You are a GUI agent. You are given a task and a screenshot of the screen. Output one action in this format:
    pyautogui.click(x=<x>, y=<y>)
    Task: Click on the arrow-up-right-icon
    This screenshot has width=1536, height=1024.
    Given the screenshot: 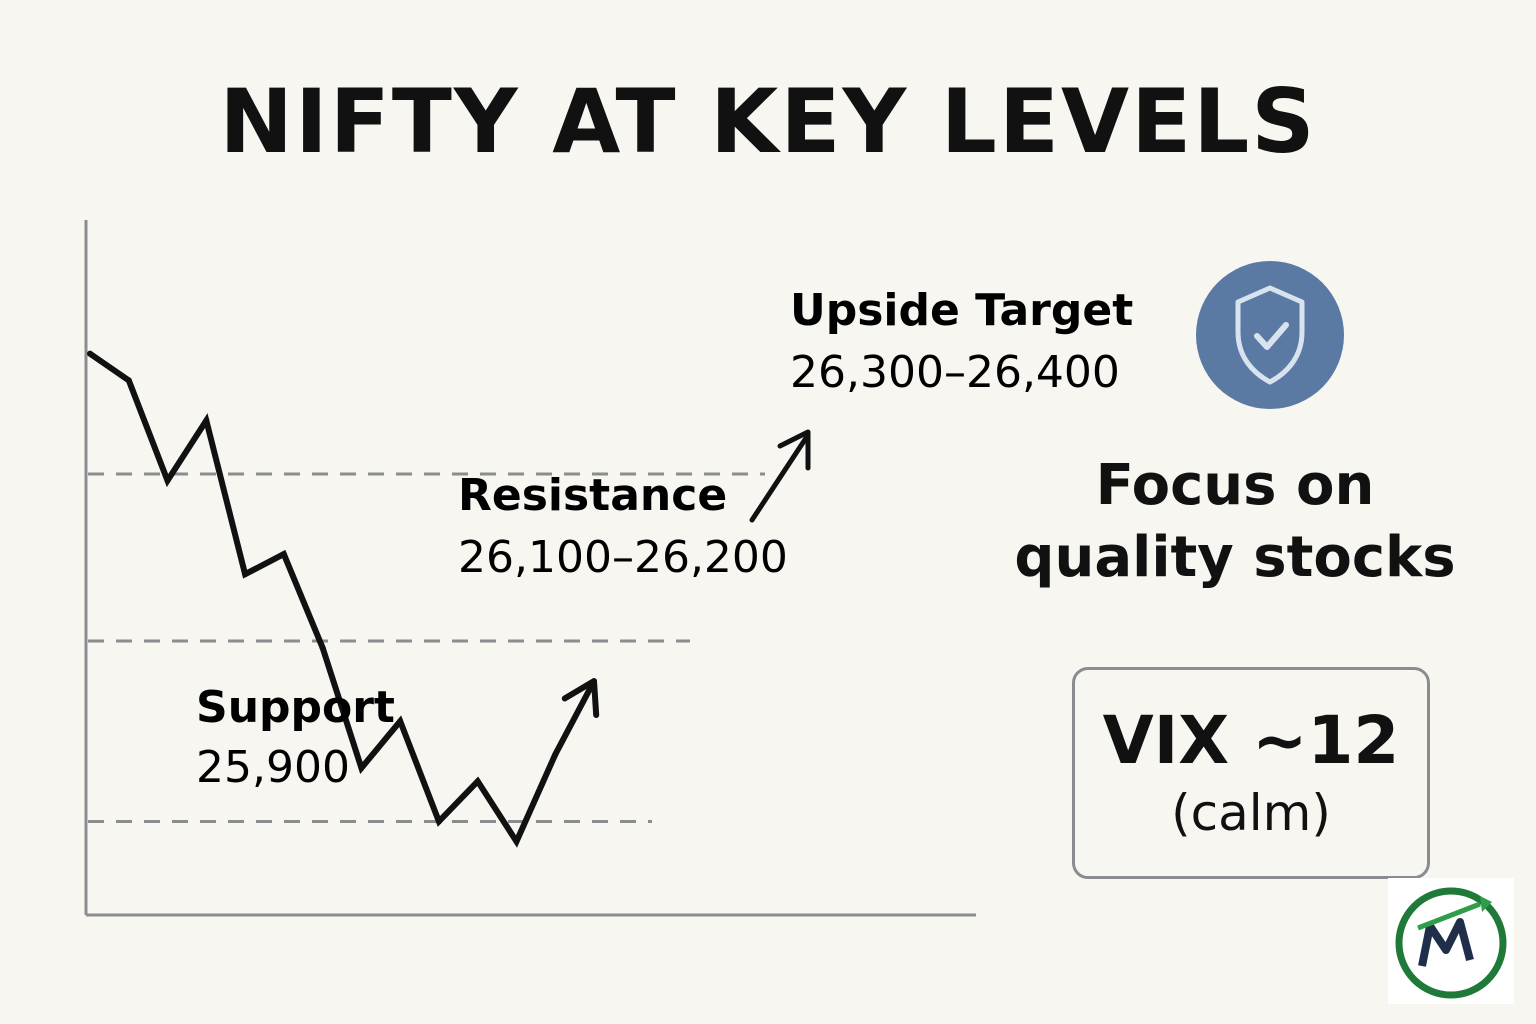 What is the action you would take?
    pyautogui.click(x=780, y=476)
    